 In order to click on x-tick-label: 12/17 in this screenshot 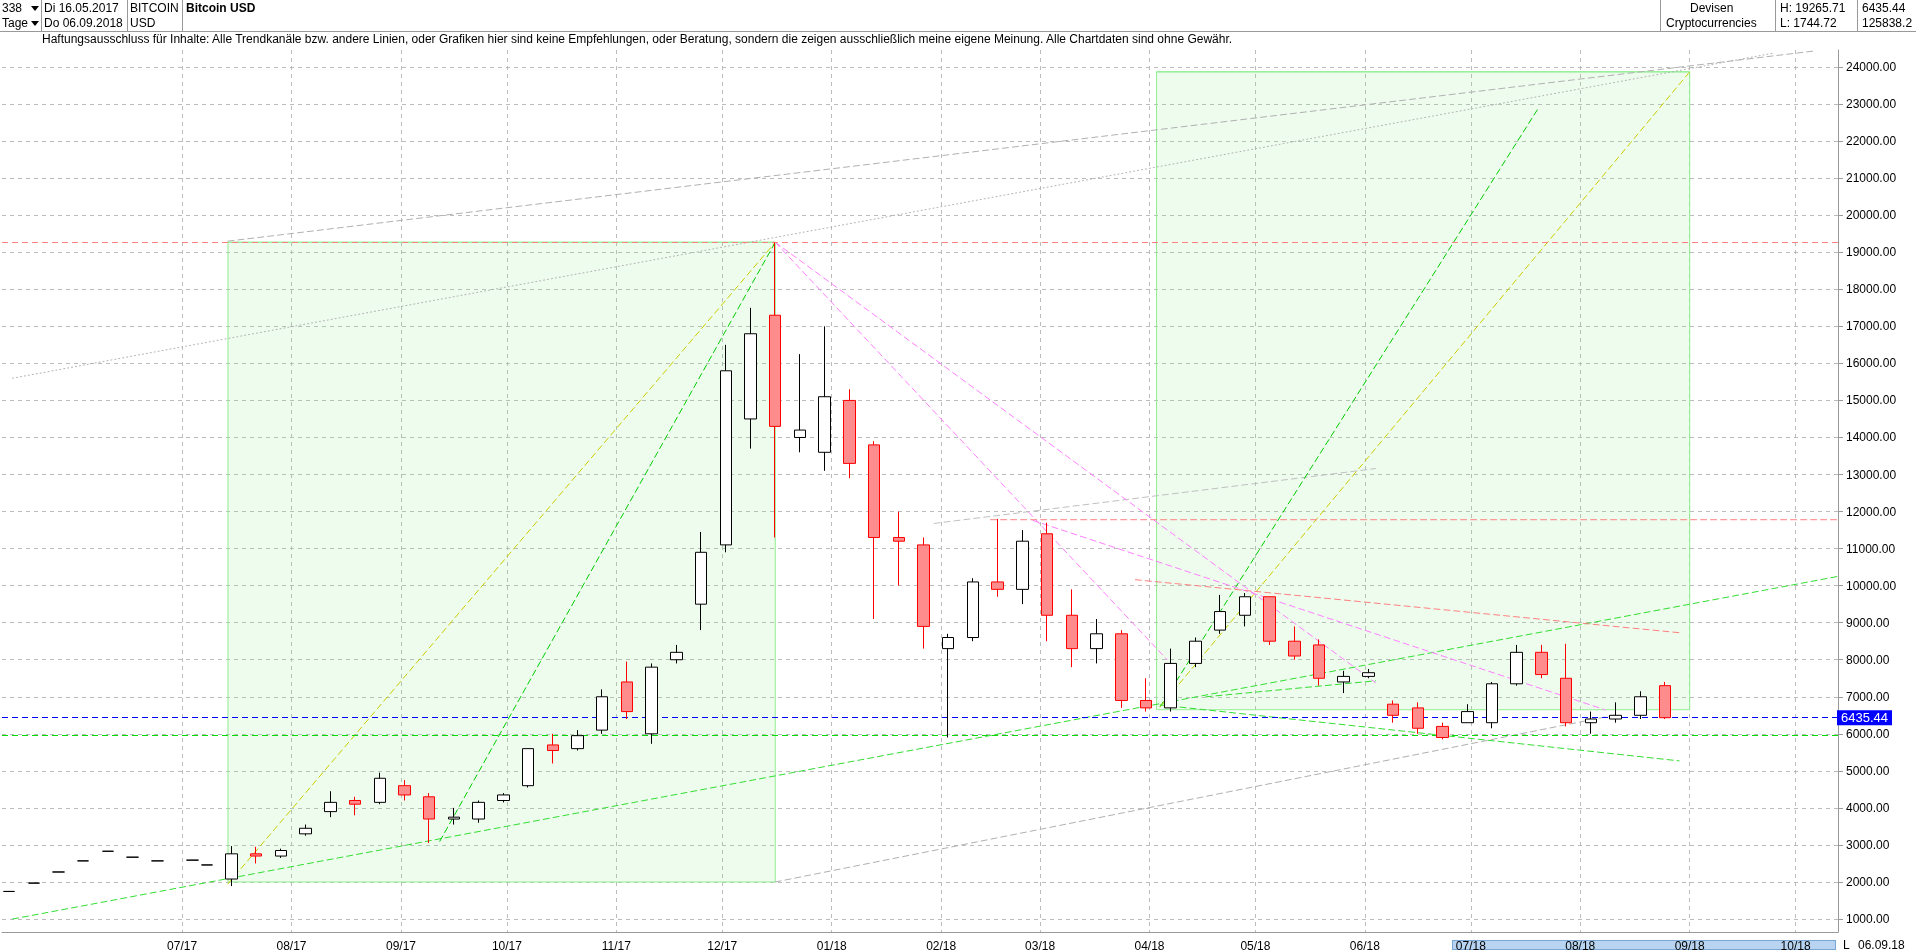, I will do `click(722, 945)`.